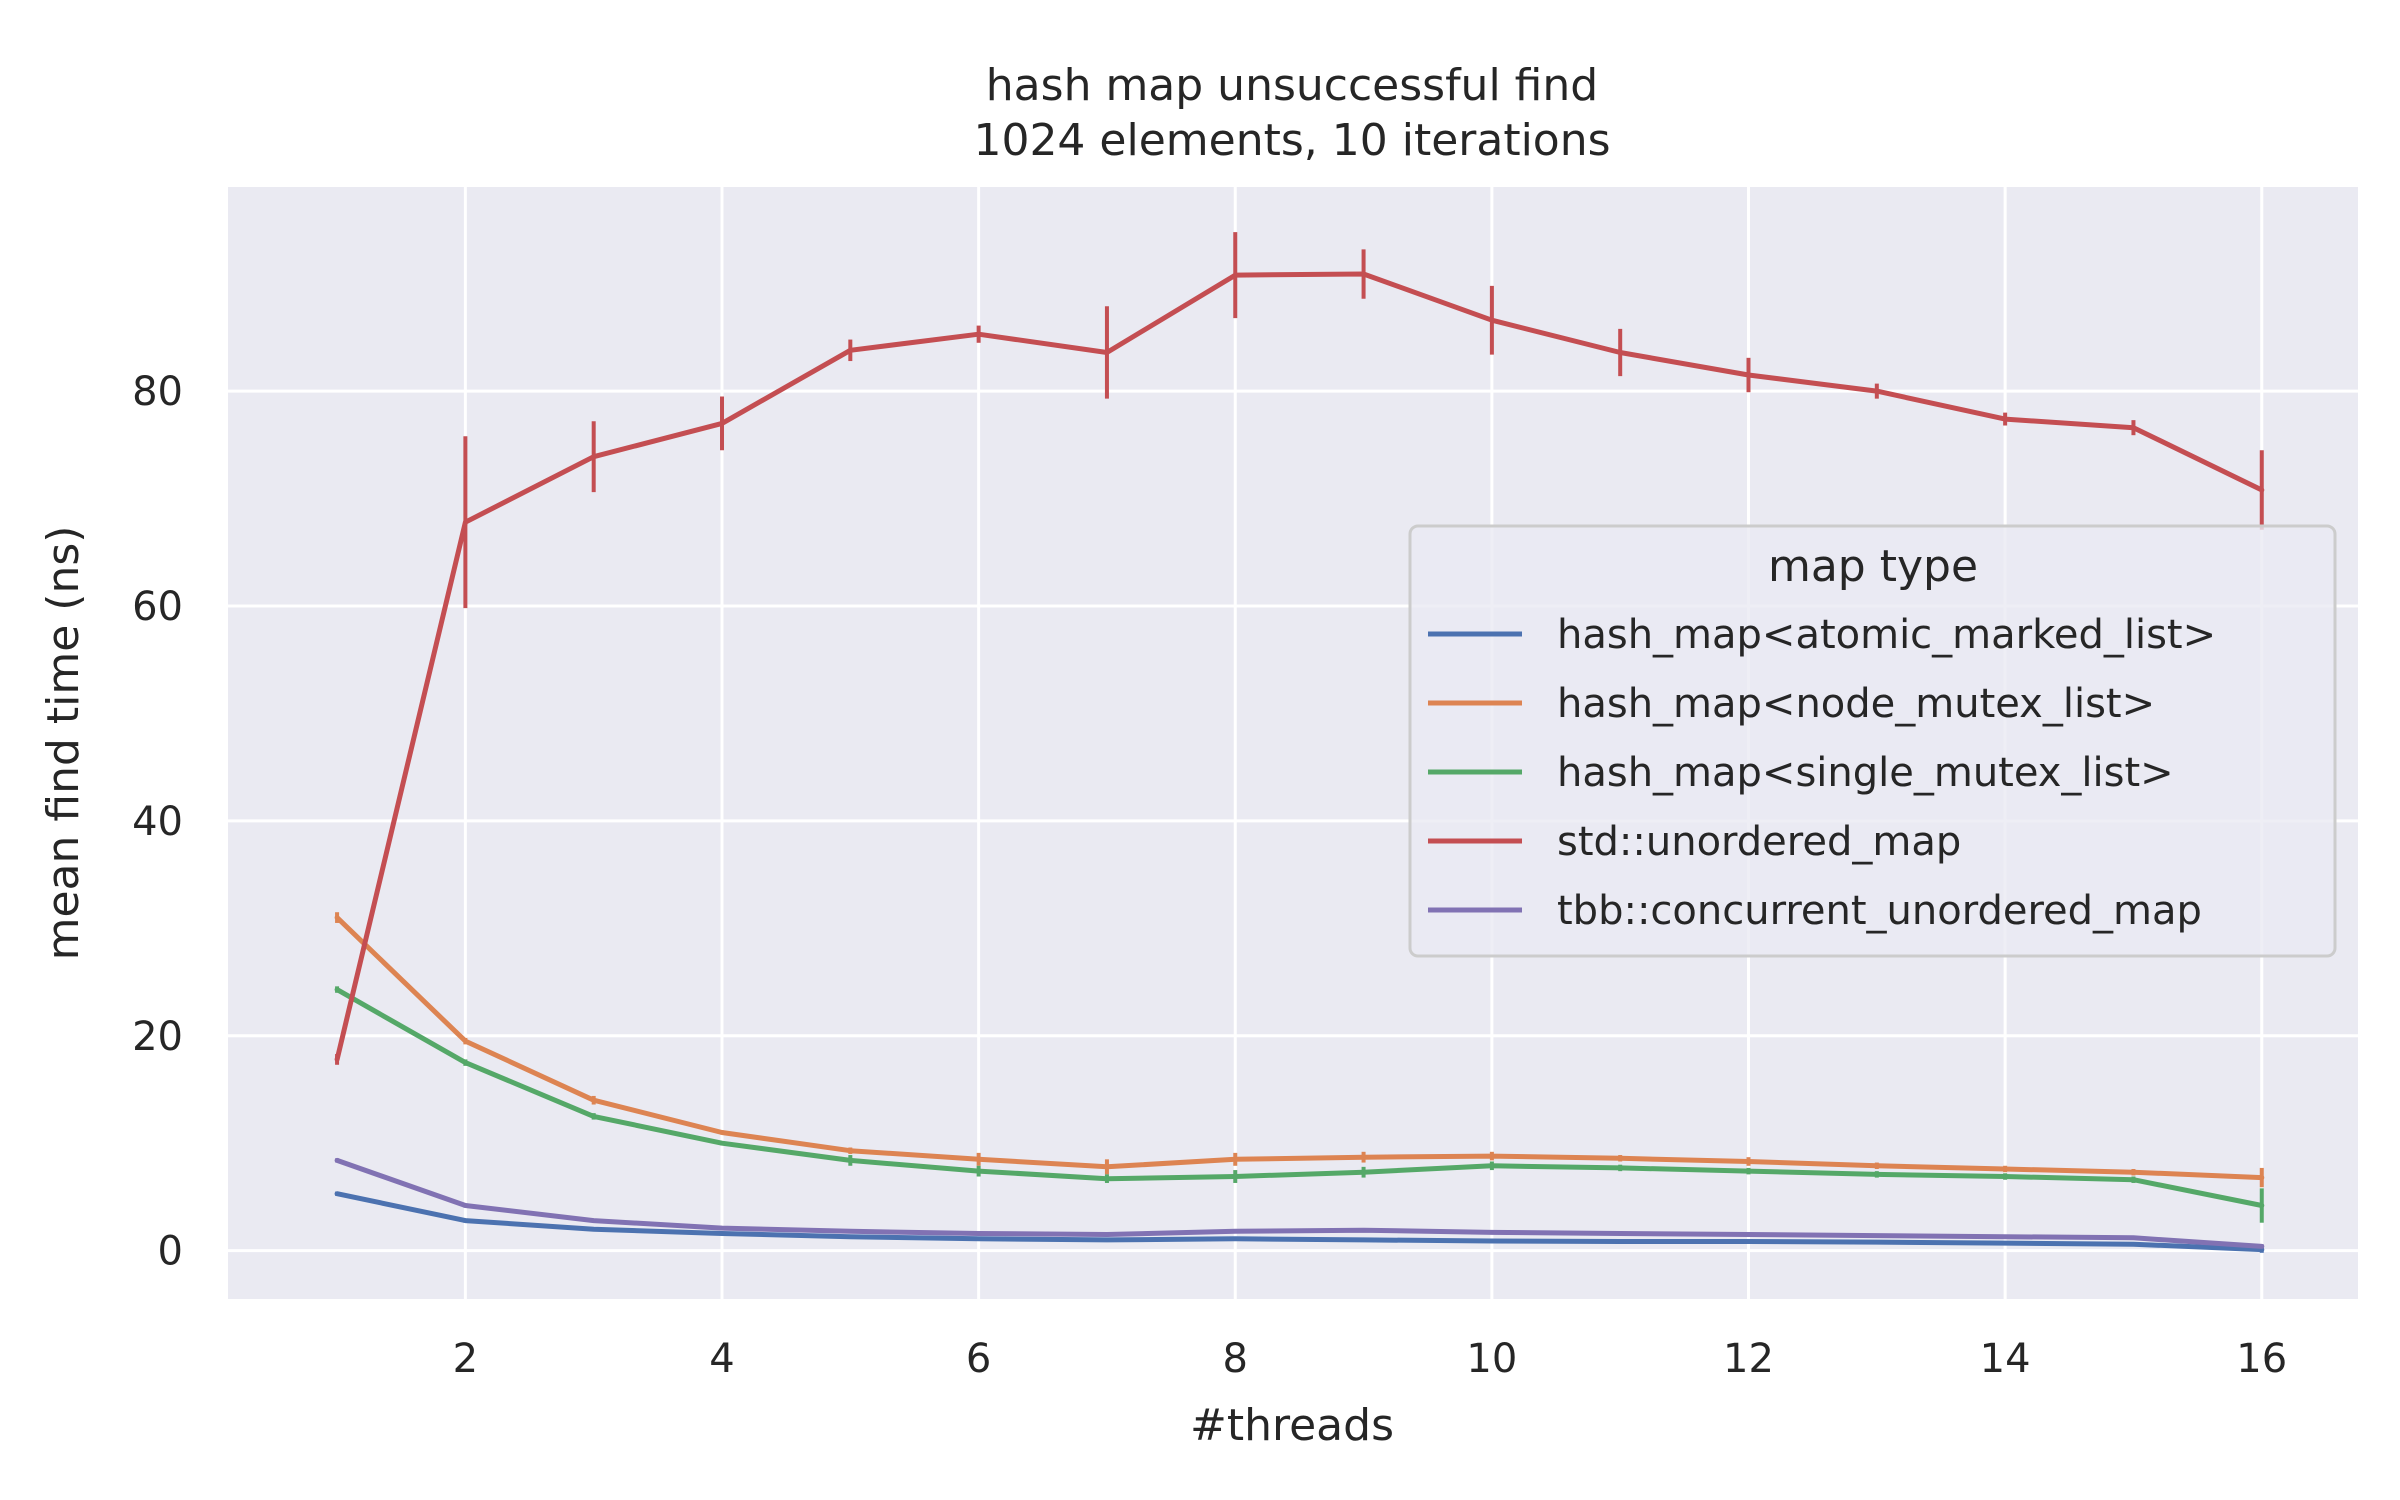 Image resolution: width=2400 pixels, height=1500 pixels. What do you see at coordinates (1879, 911) in the screenshot?
I see `legend-label: tbb::concurrent_unordered_map` at bounding box center [1879, 911].